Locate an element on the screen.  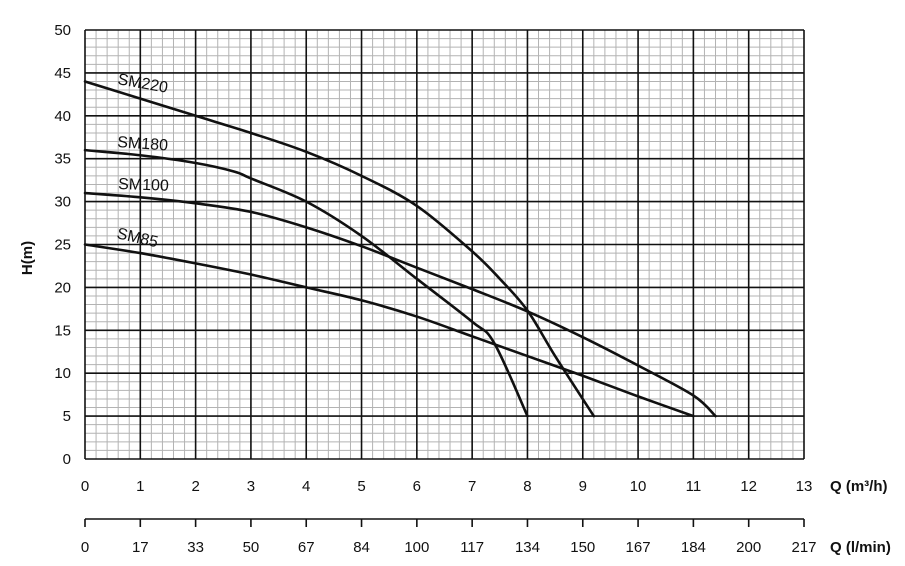
y-tick-label: 50 is located at coordinates (62, 30).